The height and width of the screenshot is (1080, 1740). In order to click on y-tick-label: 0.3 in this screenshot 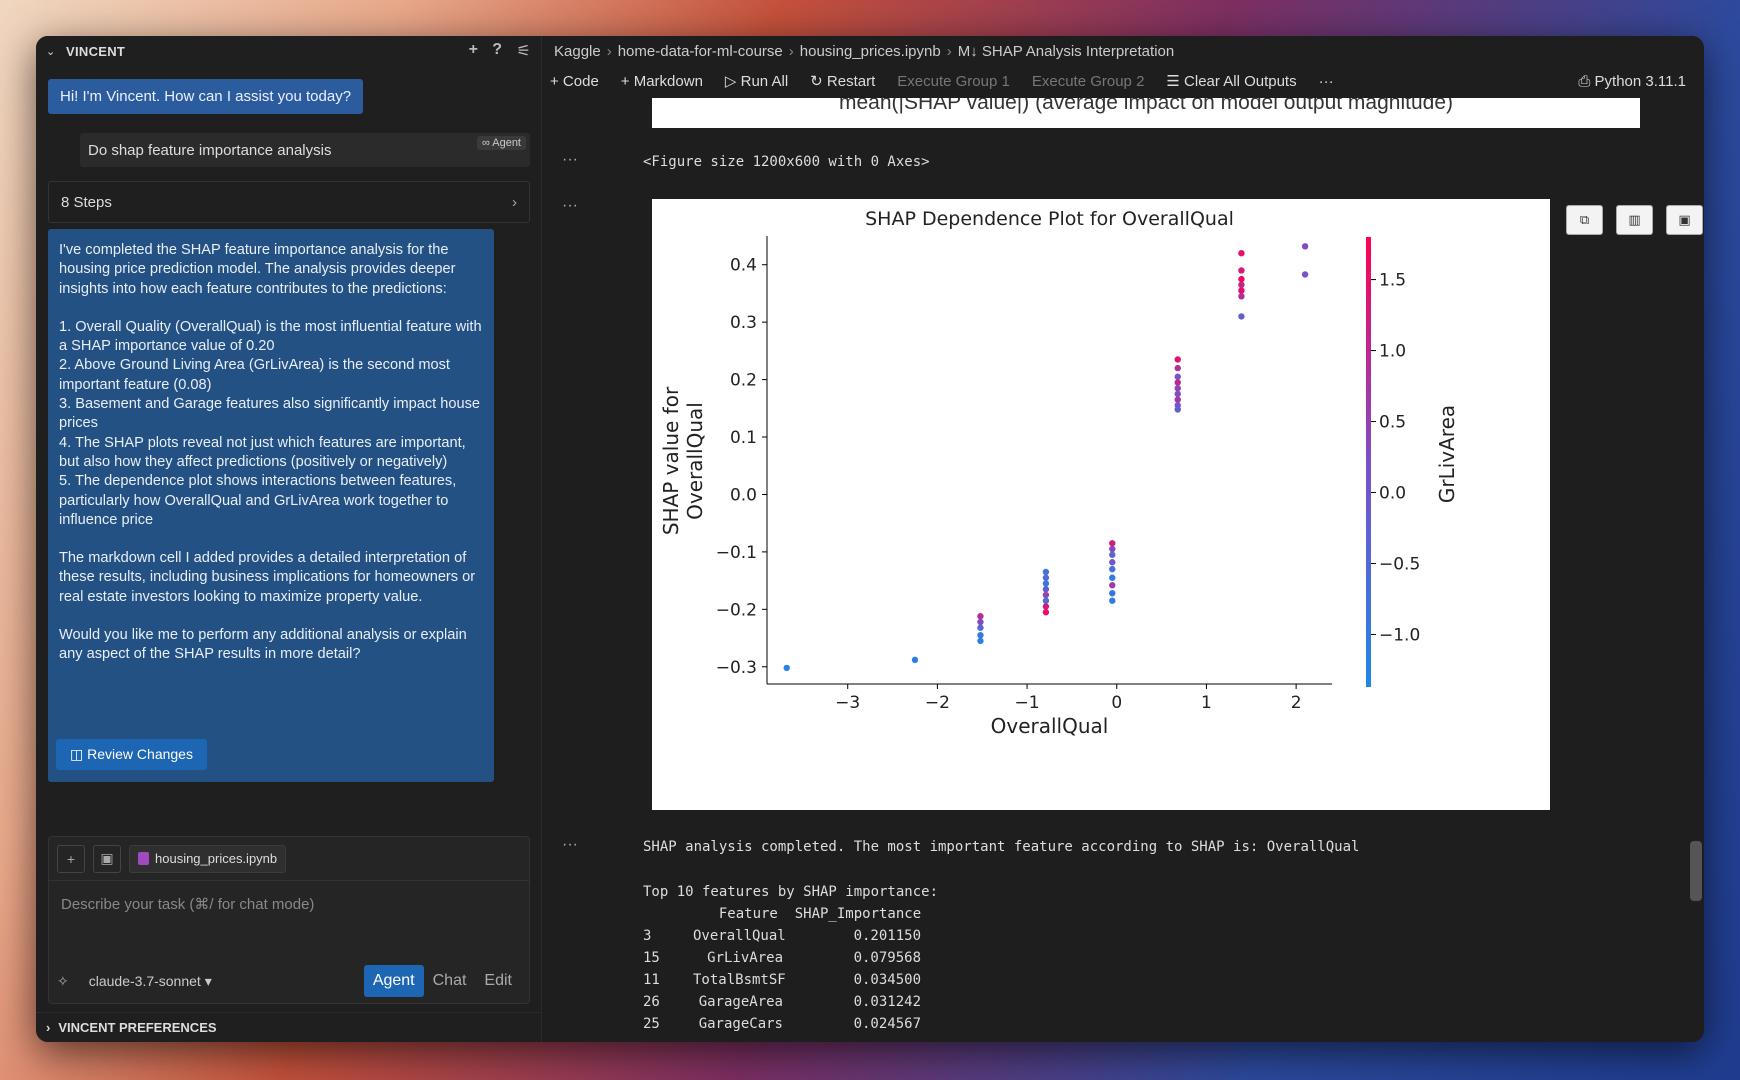, I will do `click(743, 323)`.